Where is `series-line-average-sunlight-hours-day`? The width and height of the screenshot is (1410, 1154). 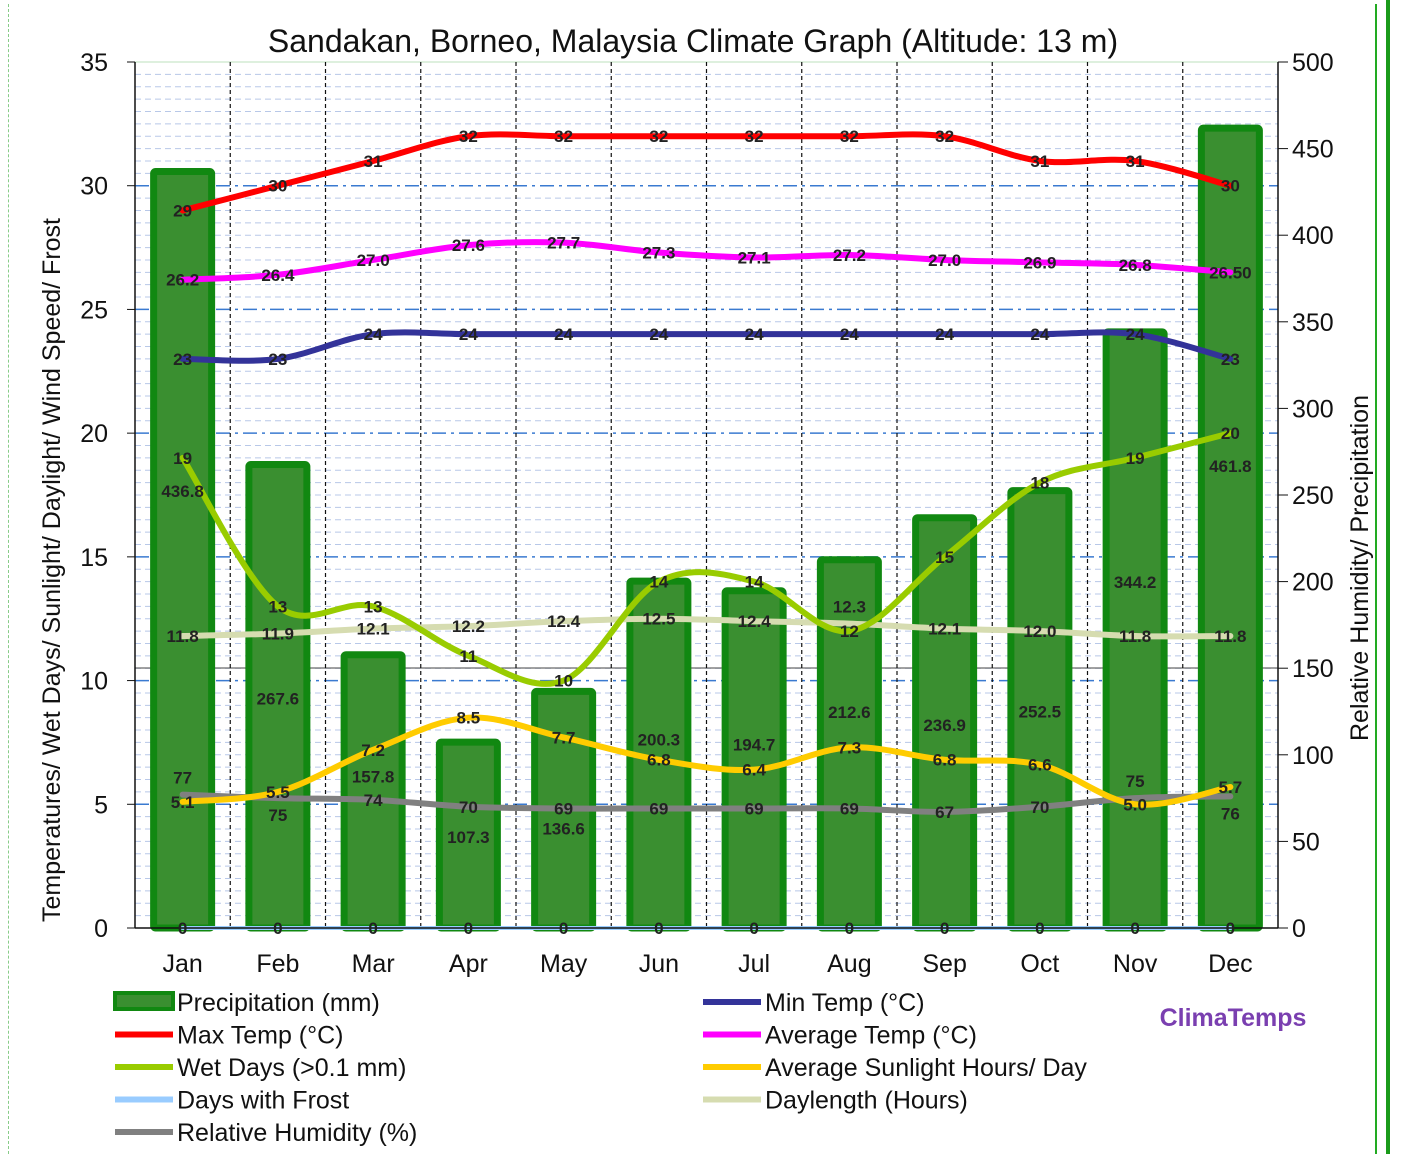
series-line-average-sunlight-hours-day is located at coordinates (706, 761).